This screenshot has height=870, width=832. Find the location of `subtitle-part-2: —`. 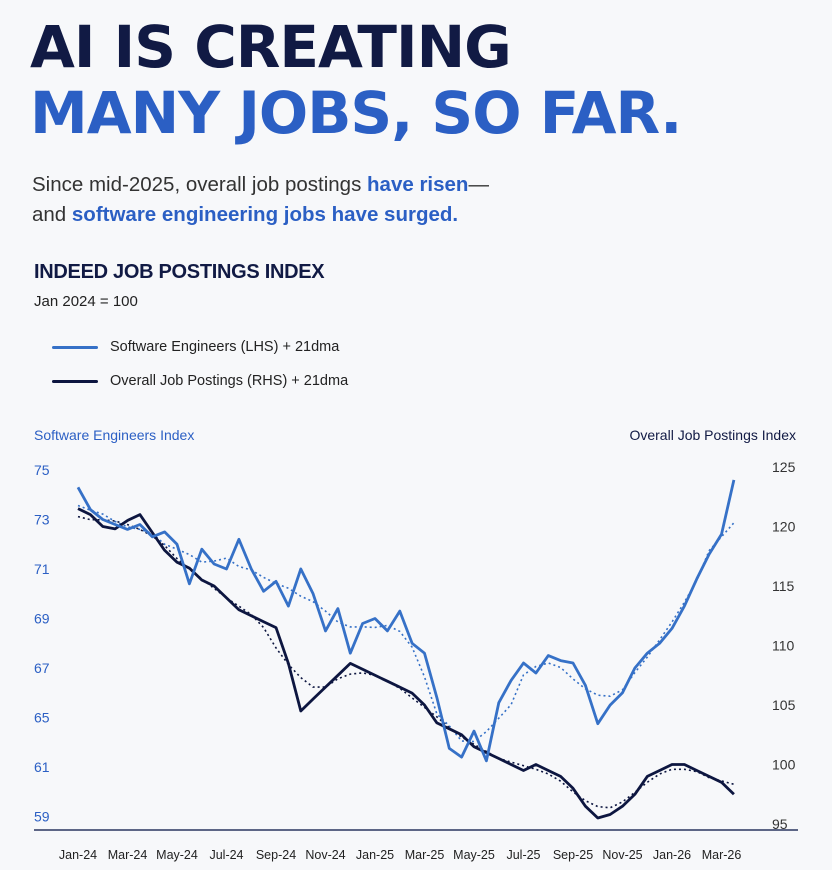

subtitle-part-2: — is located at coordinates (478, 184).